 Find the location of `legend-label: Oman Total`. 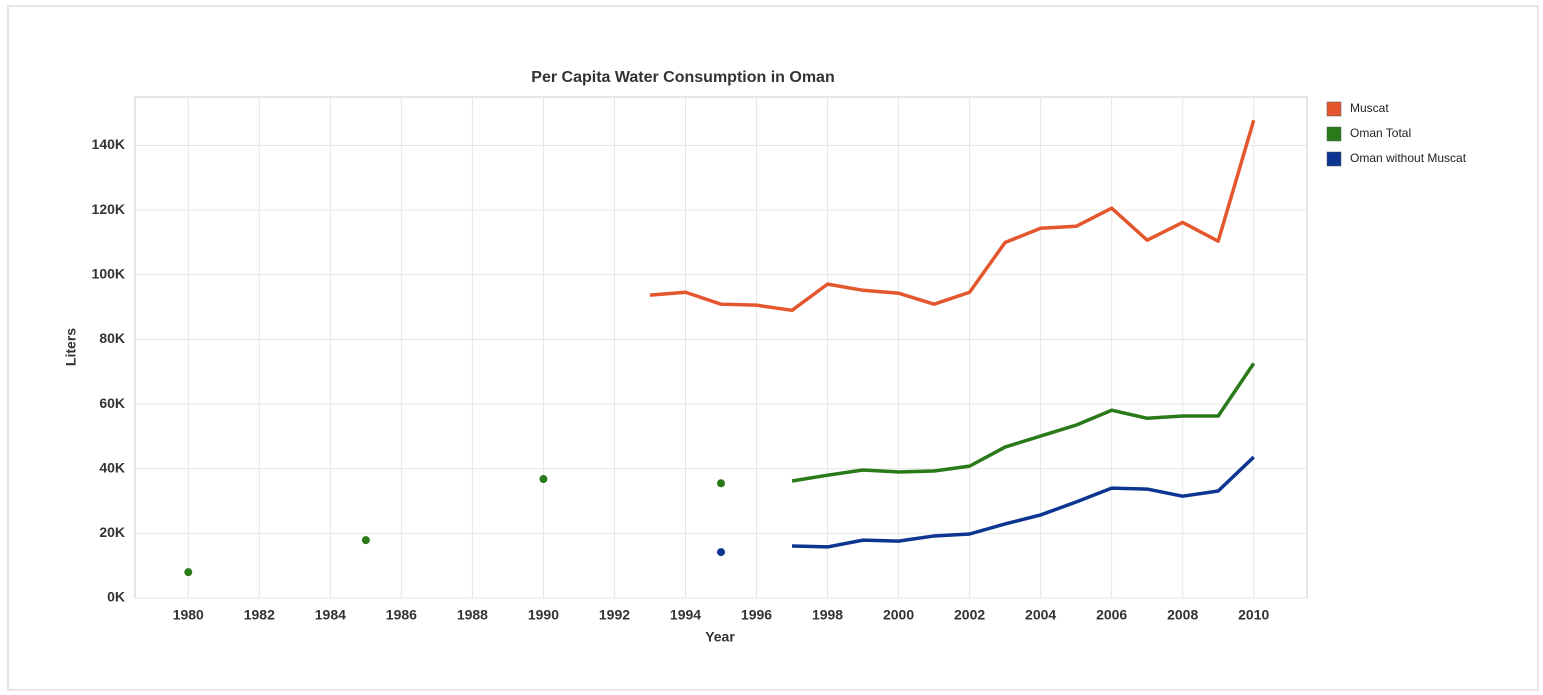

legend-label: Oman Total is located at coordinates (1380, 133).